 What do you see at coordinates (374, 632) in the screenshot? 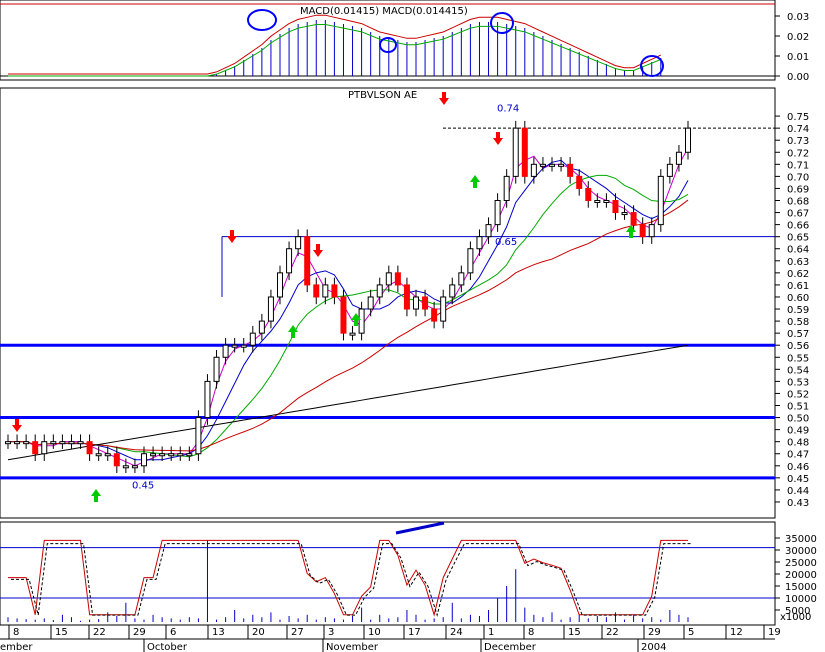
I see `x-tick-label: 10` at bounding box center [374, 632].